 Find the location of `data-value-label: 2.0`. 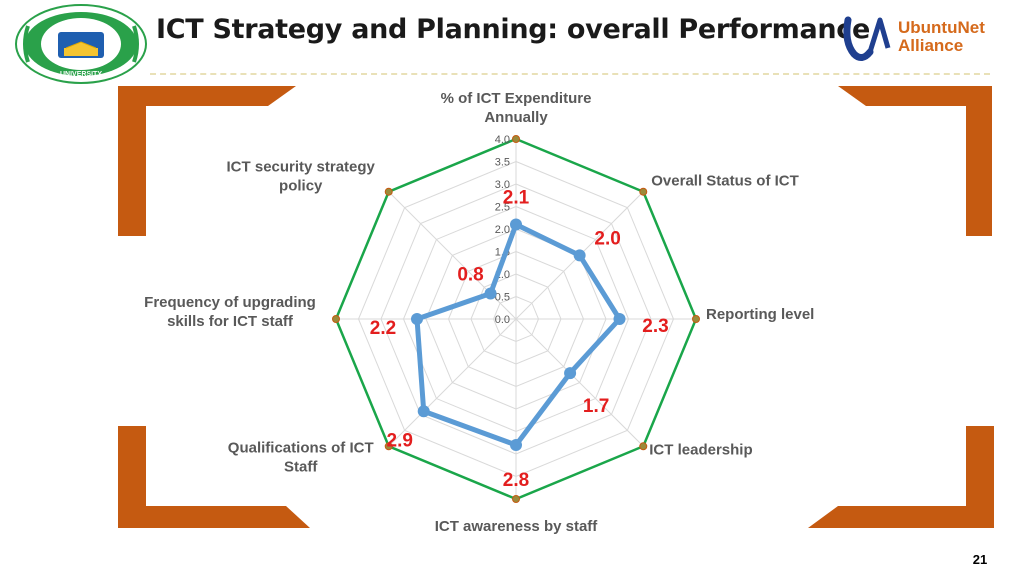

data-value-label: 2.0 is located at coordinates (607, 238).